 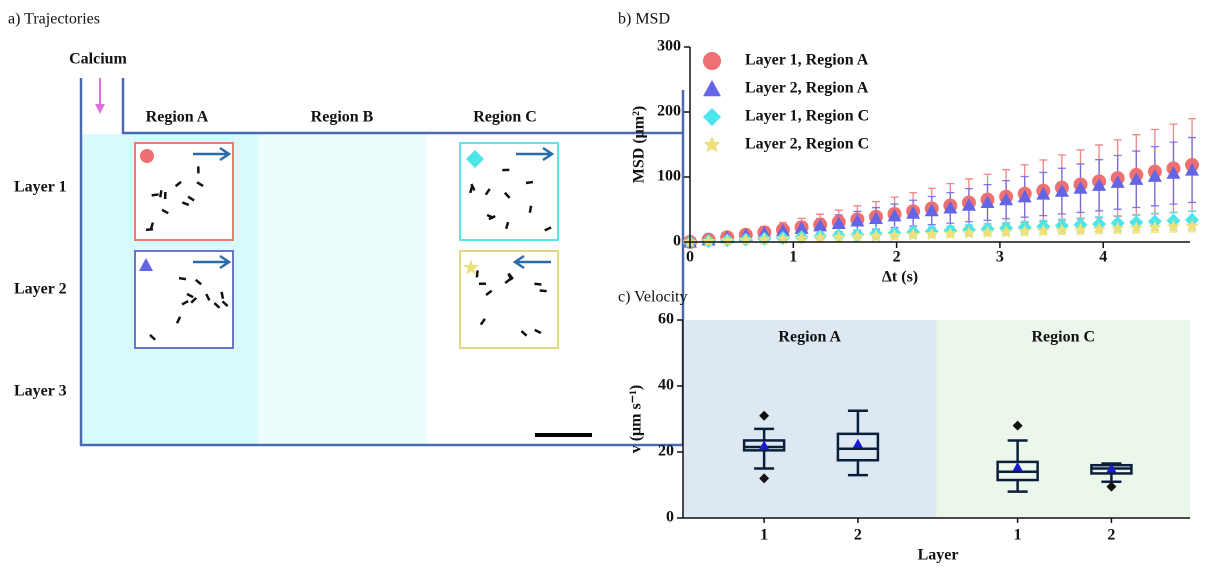 I want to click on panel-title: a) Trajectories, so click(x=54, y=19).